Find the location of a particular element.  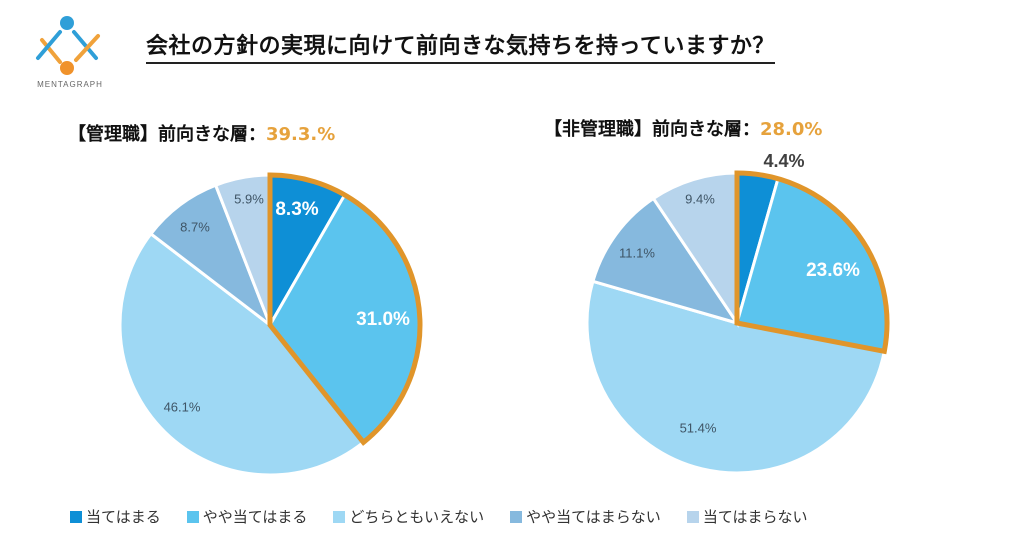

legend-item: やや当てはまらない is located at coordinates (585, 516).